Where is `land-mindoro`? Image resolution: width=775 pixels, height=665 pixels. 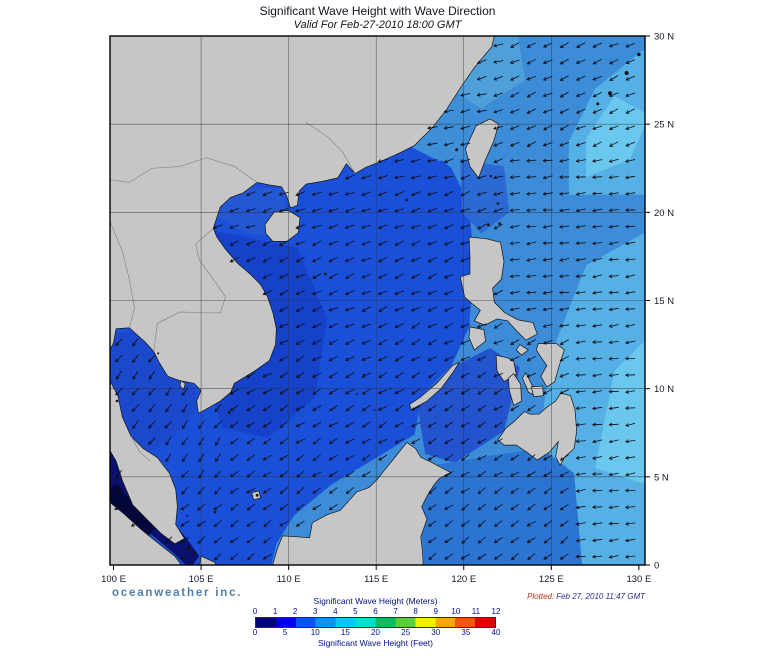
land-mindoro is located at coordinates (477, 338).